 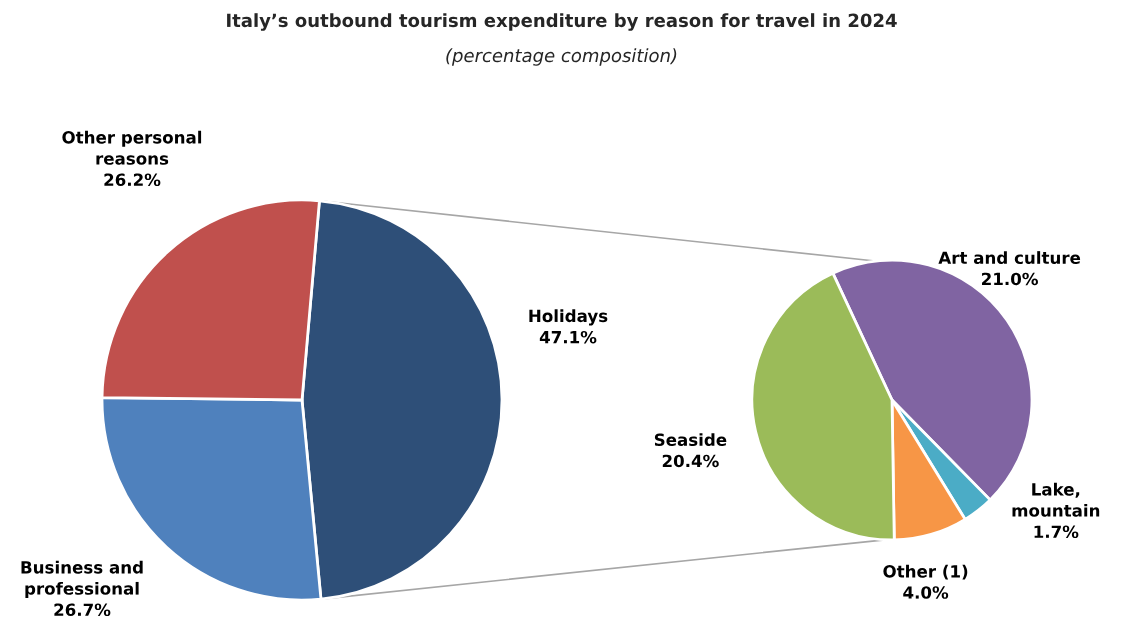 What do you see at coordinates (1056, 532) in the screenshot?
I see `data-label: 1.7%` at bounding box center [1056, 532].